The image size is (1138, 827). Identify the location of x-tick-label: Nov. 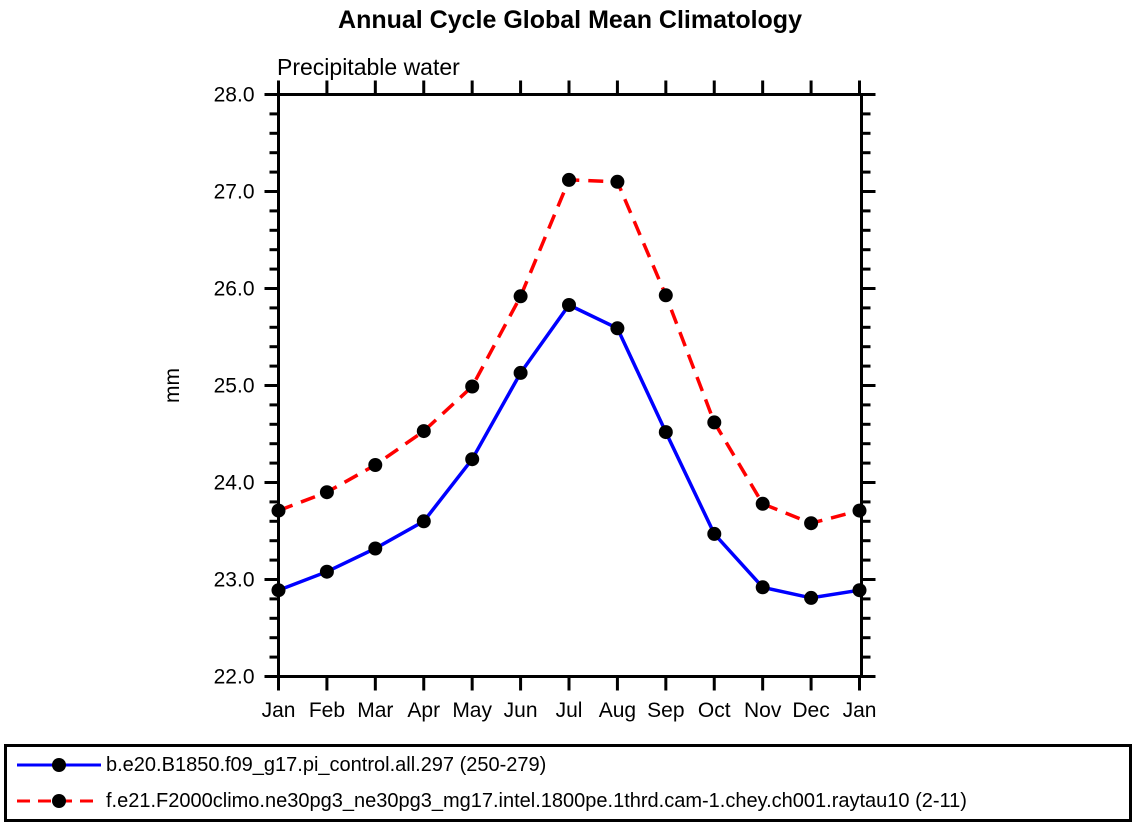
(763, 710).